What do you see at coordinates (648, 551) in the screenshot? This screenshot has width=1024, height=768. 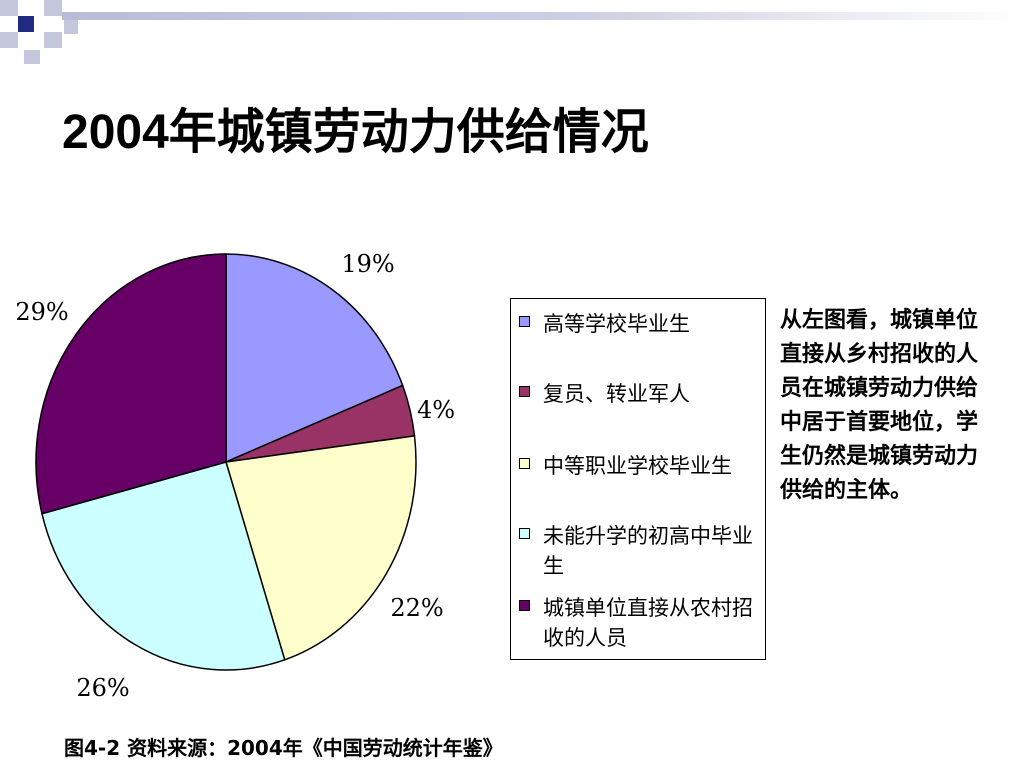 I see `legend-label: 未能升学的初高中毕业生` at bounding box center [648, 551].